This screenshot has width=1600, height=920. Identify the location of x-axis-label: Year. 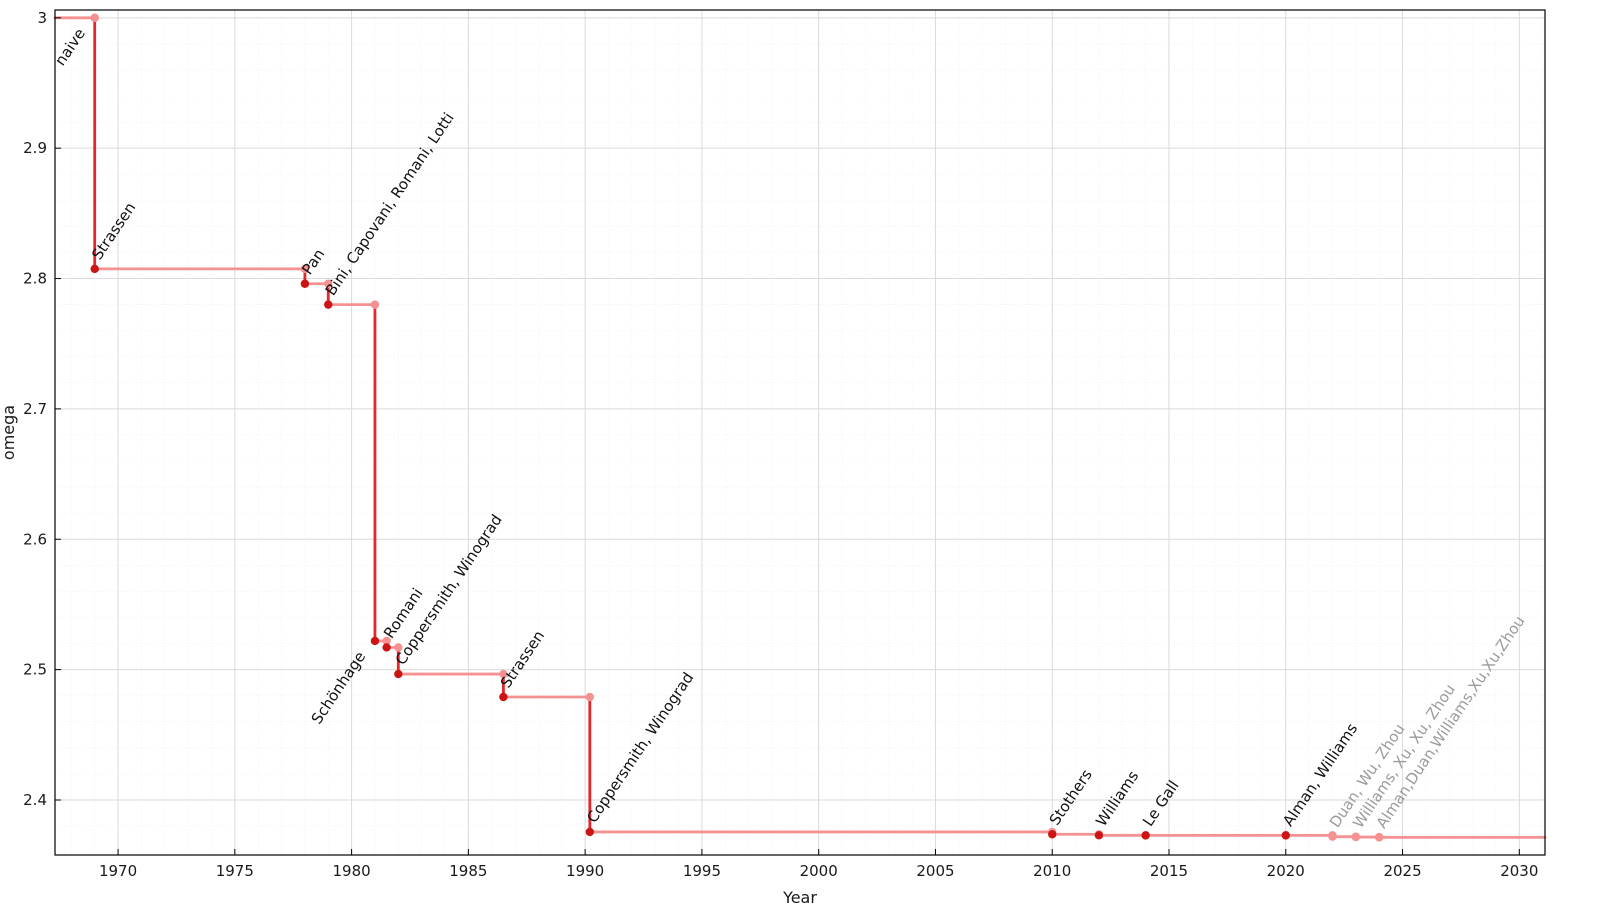
(799, 897).